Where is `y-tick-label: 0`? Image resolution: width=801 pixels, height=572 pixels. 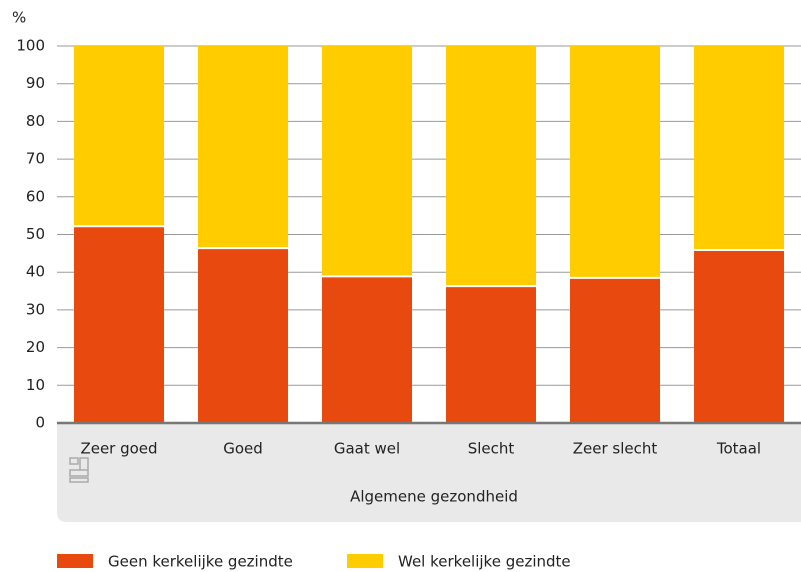 y-tick-label: 0 is located at coordinates (40, 423).